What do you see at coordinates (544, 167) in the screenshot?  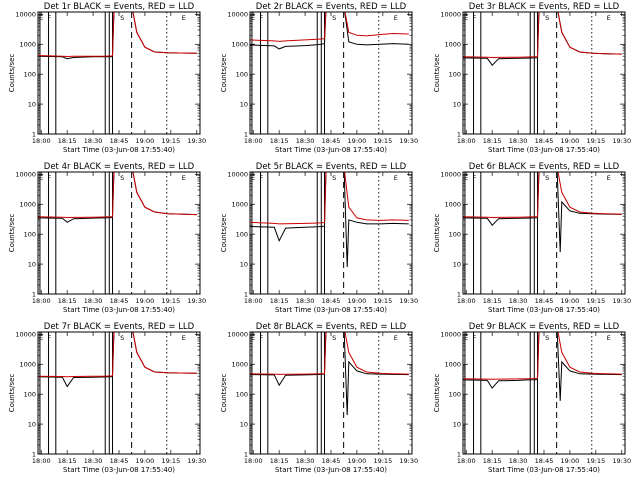 I see `plot-title: Det 6r BLACK = Events, RED = LLD` at bounding box center [544, 167].